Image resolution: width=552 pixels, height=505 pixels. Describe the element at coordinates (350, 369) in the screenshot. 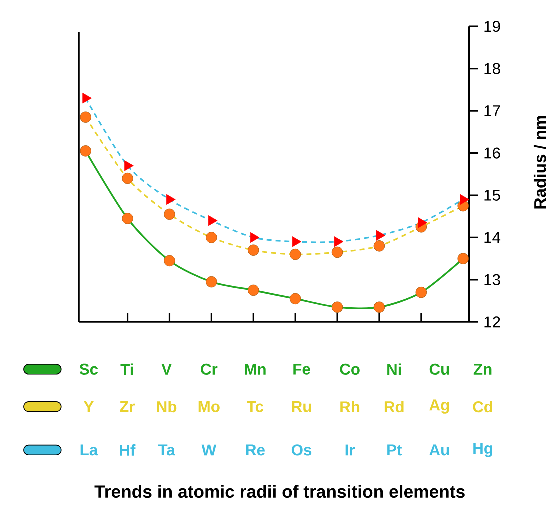

I see `text: Co` at that location.